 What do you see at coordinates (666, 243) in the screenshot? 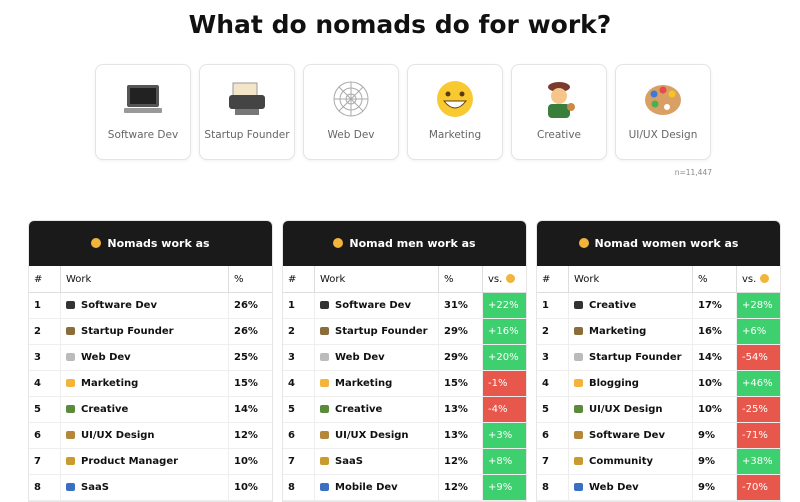
I see `table-title: Nomad women work as` at bounding box center [666, 243].